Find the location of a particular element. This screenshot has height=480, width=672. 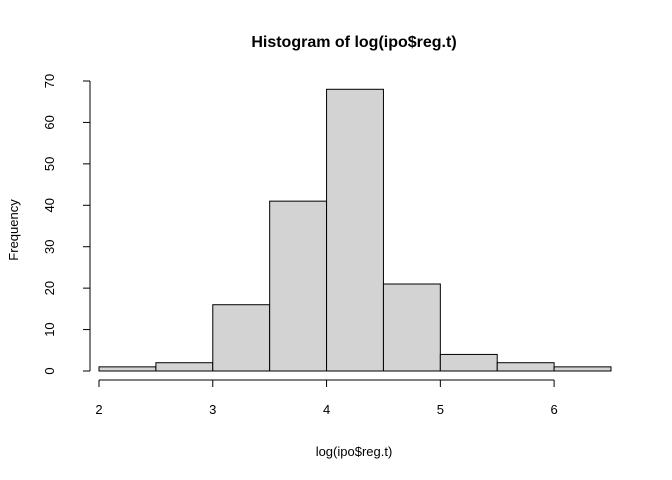

y-tick-label: 30 is located at coordinates (49, 246).